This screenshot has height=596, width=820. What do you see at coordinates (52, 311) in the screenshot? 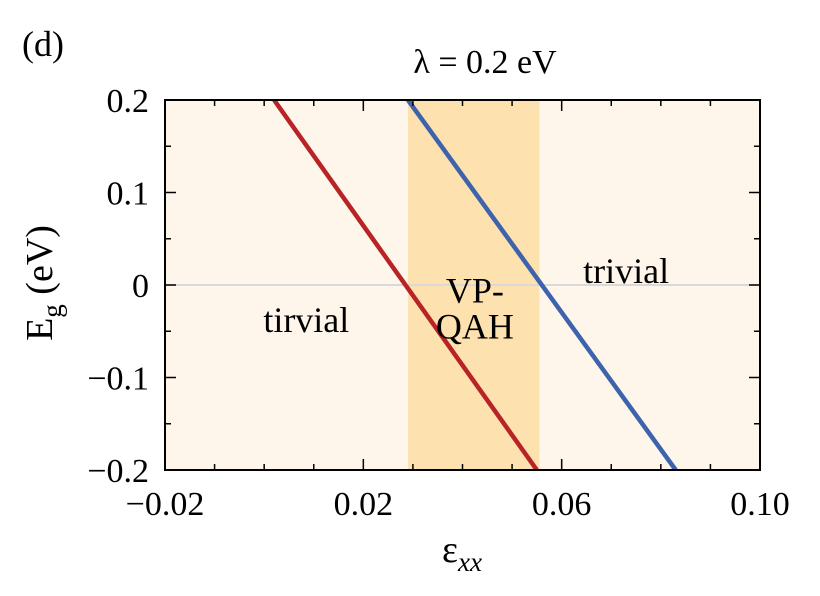
I see `y-axis-label-subscript: g` at bounding box center [52, 311].